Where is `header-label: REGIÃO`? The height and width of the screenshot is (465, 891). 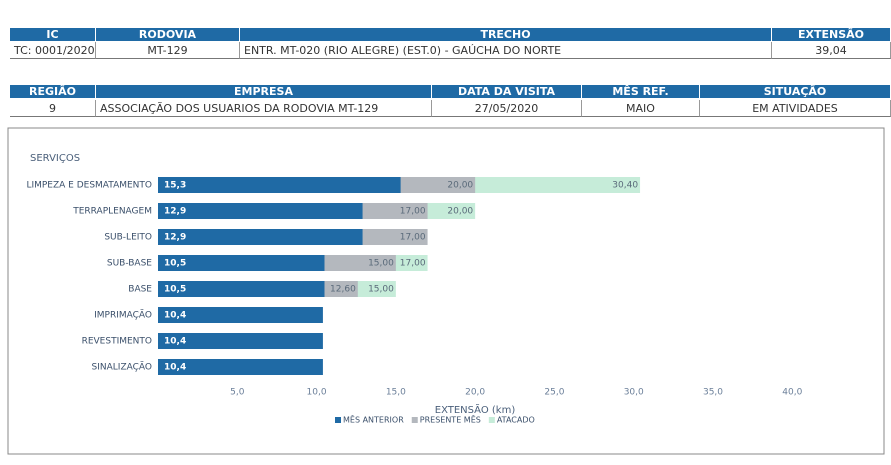 header-label: REGIÃO is located at coordinates (53, 91).